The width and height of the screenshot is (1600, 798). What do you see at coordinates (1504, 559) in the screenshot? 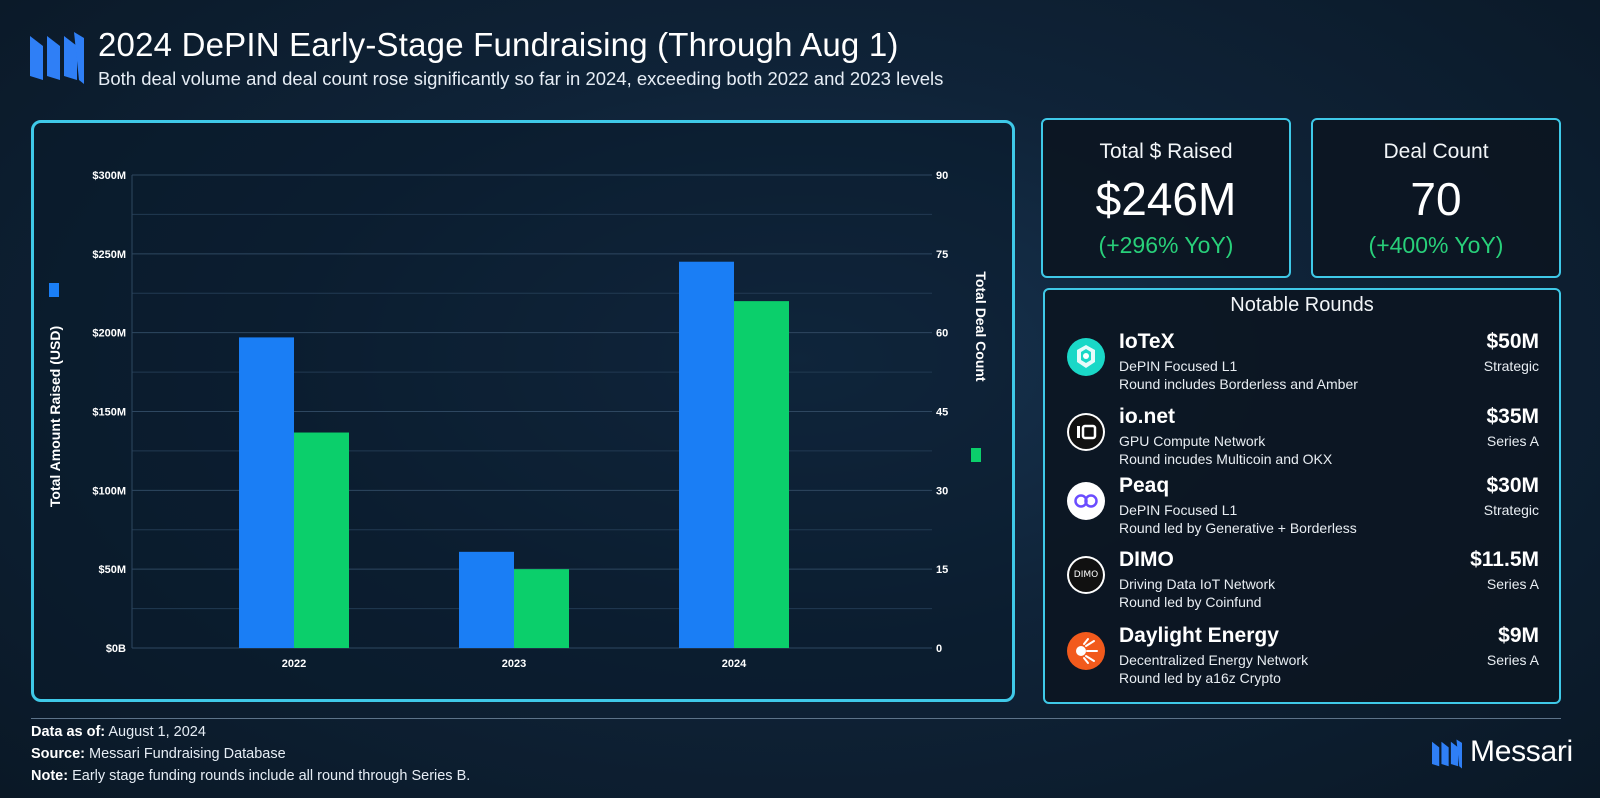
I see `round-amount: $11.5M` at bounding box center [1504, 559].